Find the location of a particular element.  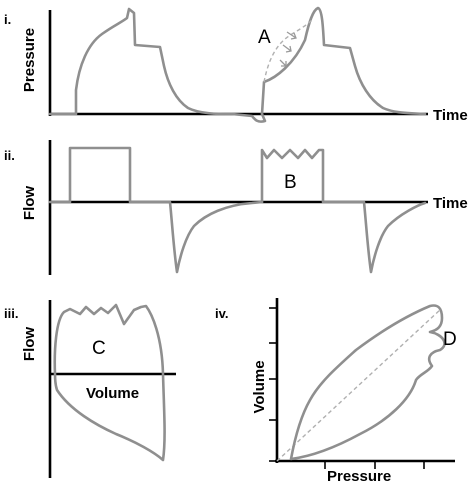

panel-iii-label: iii. is located at coordinates (11, 313).